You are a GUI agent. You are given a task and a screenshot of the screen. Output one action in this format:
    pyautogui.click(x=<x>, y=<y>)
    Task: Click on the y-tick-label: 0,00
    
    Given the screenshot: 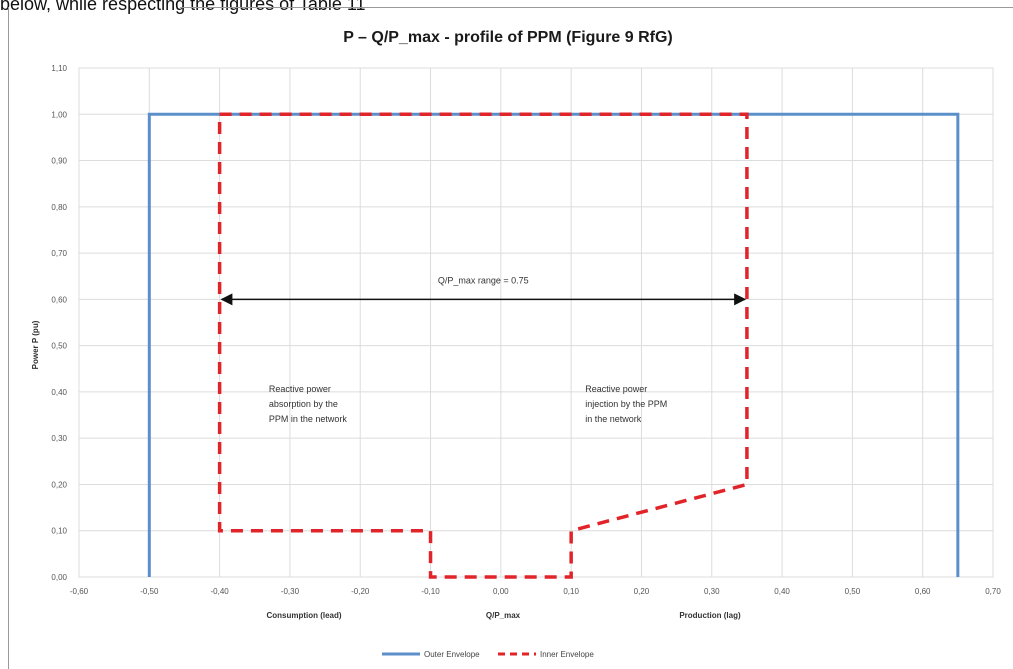 What is the action you would take?
    pyautogui.click(x=59, y=577)
    